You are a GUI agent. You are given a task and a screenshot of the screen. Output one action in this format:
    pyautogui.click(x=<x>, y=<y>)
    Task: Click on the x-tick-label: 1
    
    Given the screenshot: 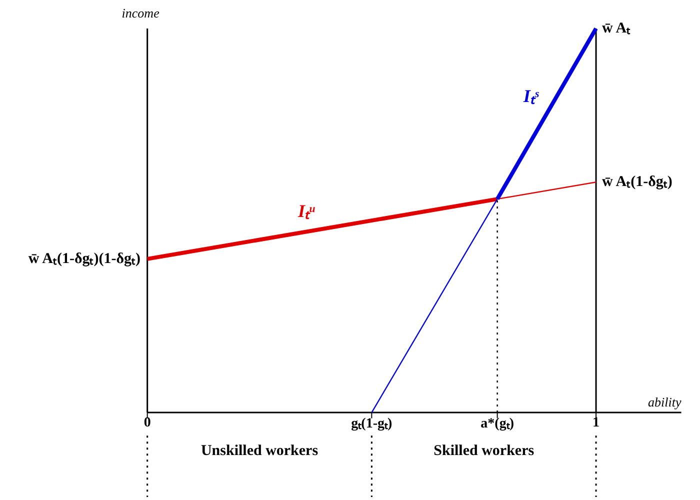 What is the action you would take?
    pyautogui.click(x=596, y=423)
    